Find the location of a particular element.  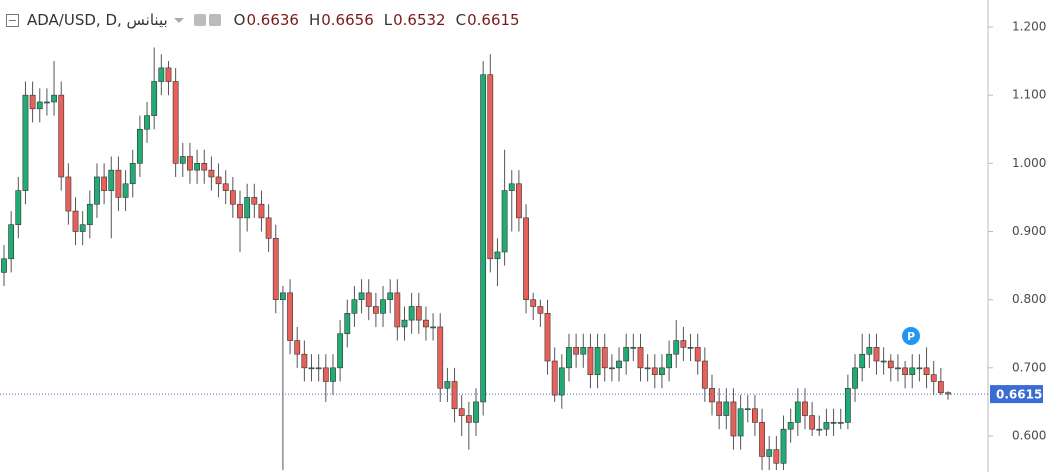

collapse-icon is located at coordinates (12, 20).